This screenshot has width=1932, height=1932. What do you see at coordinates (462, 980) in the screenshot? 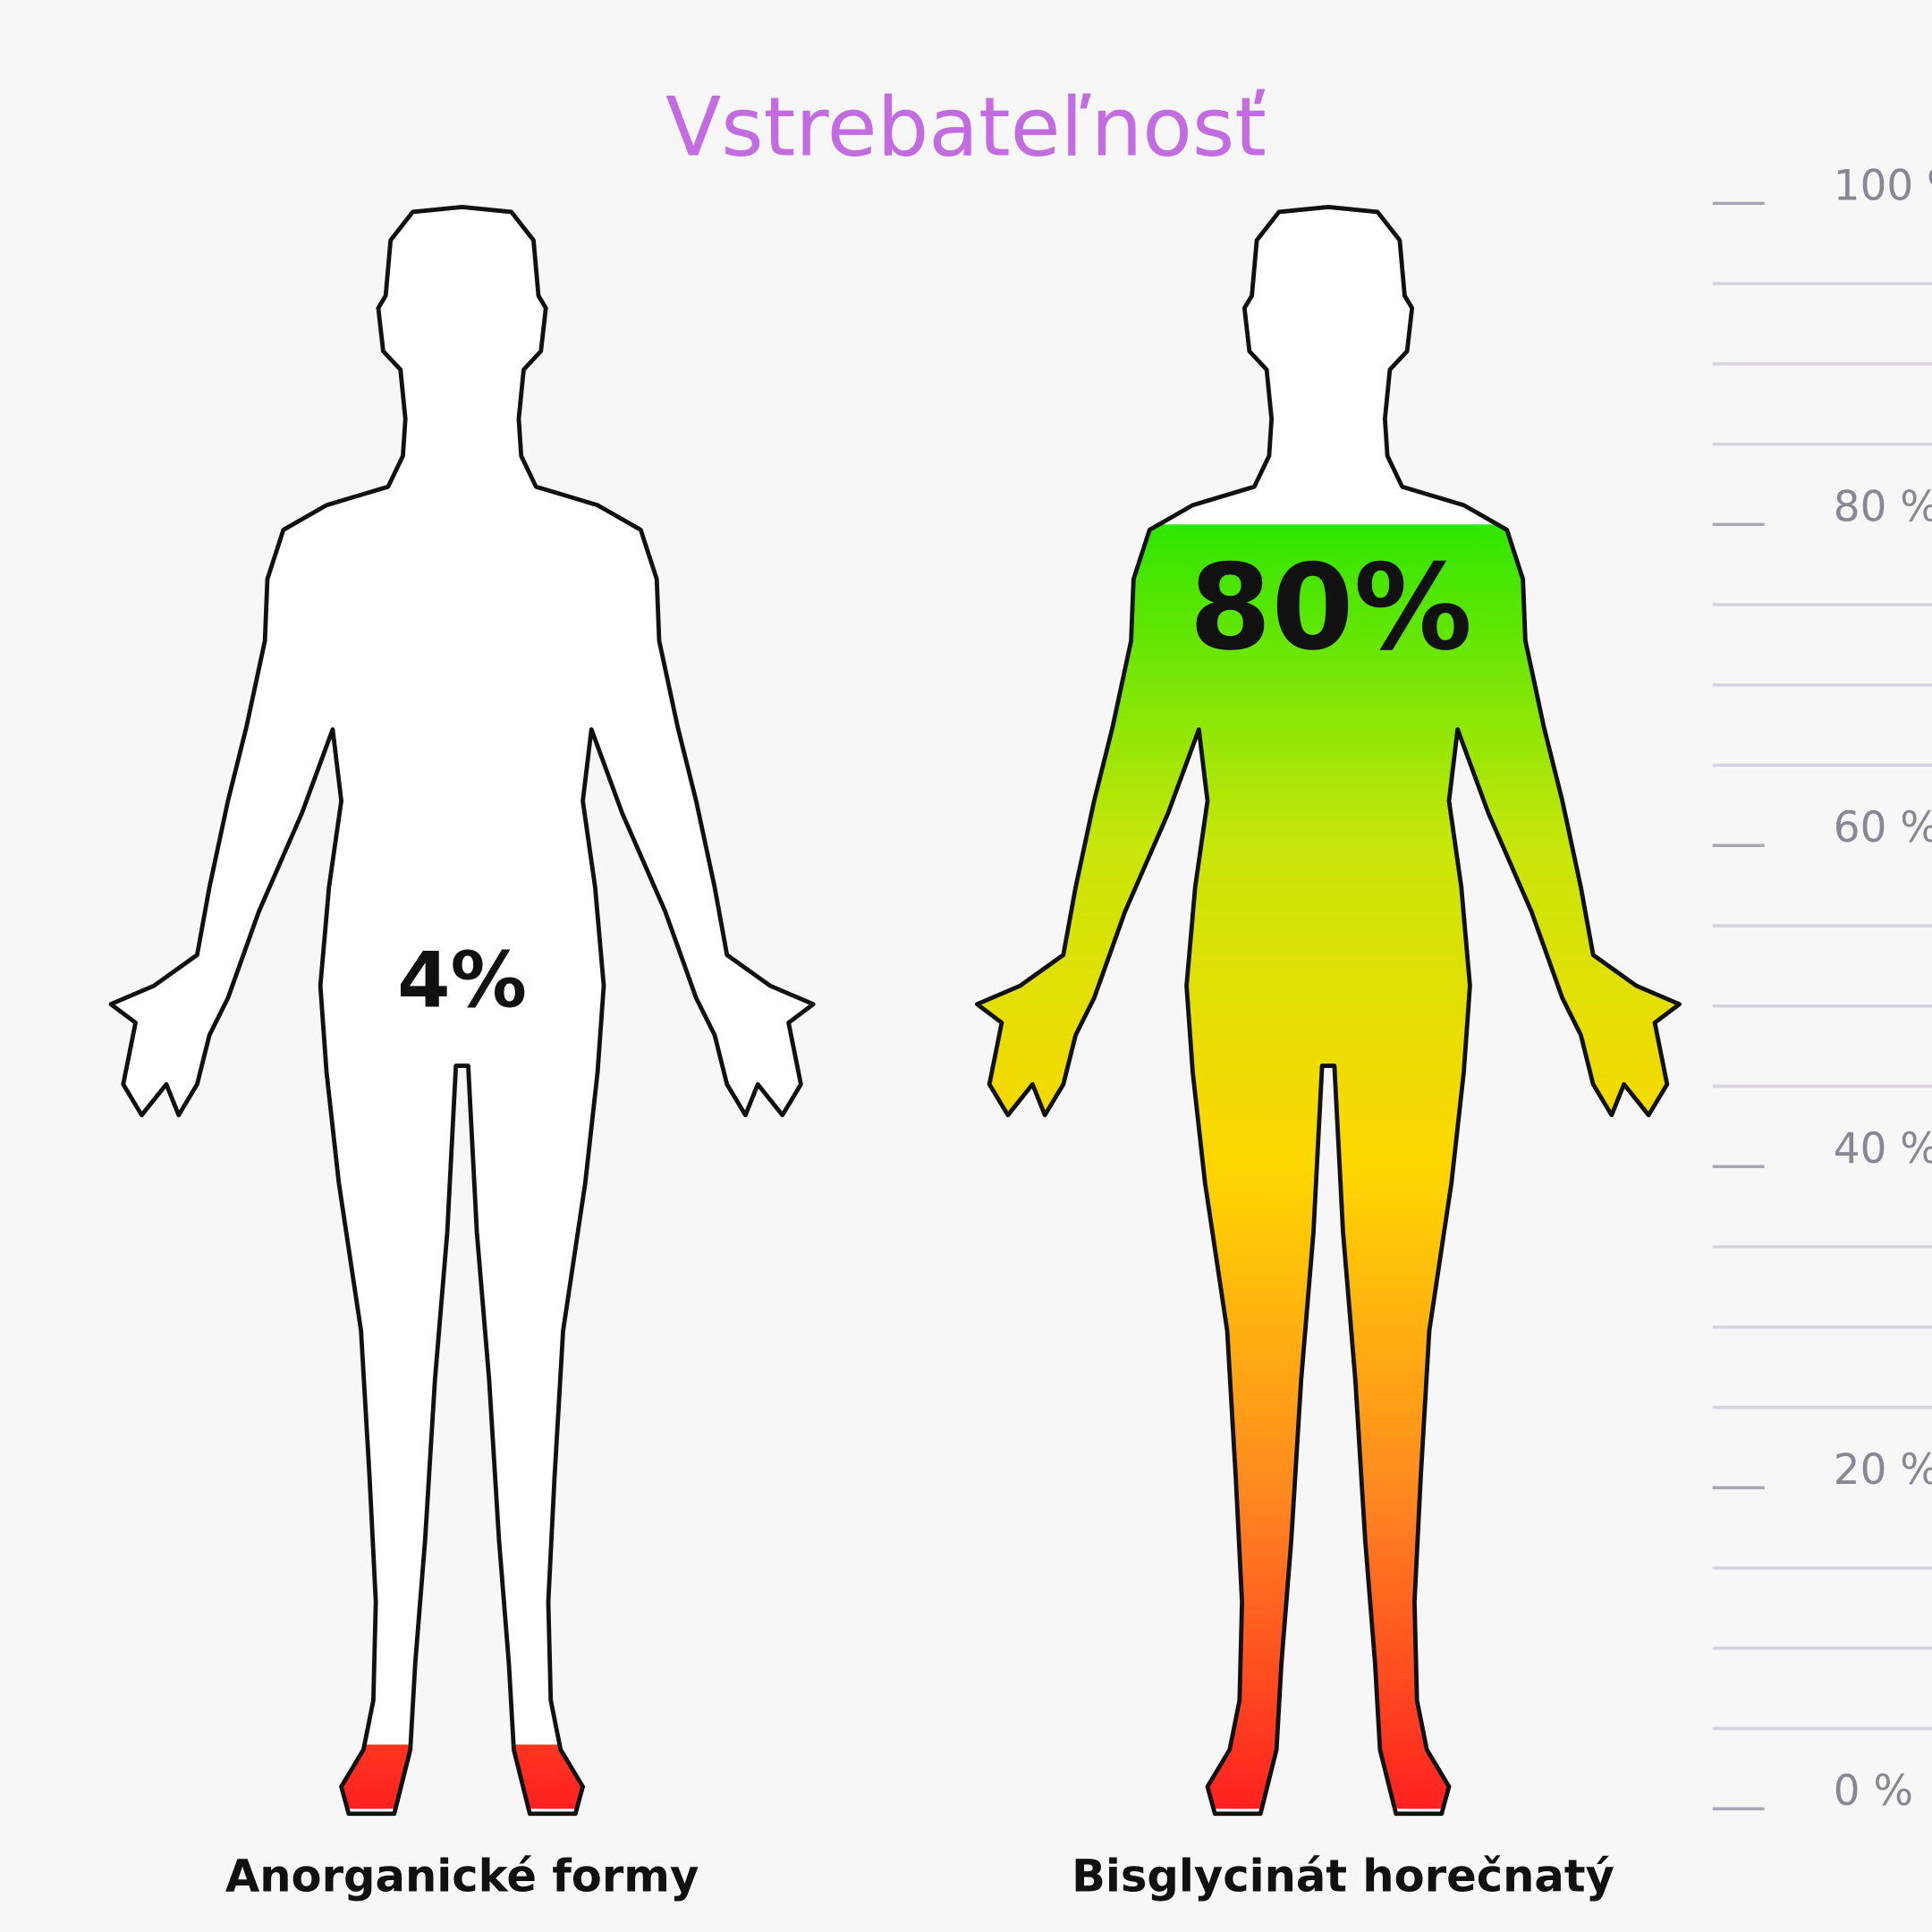
I see `value-label: 4%` at bounding box center [462, 980].